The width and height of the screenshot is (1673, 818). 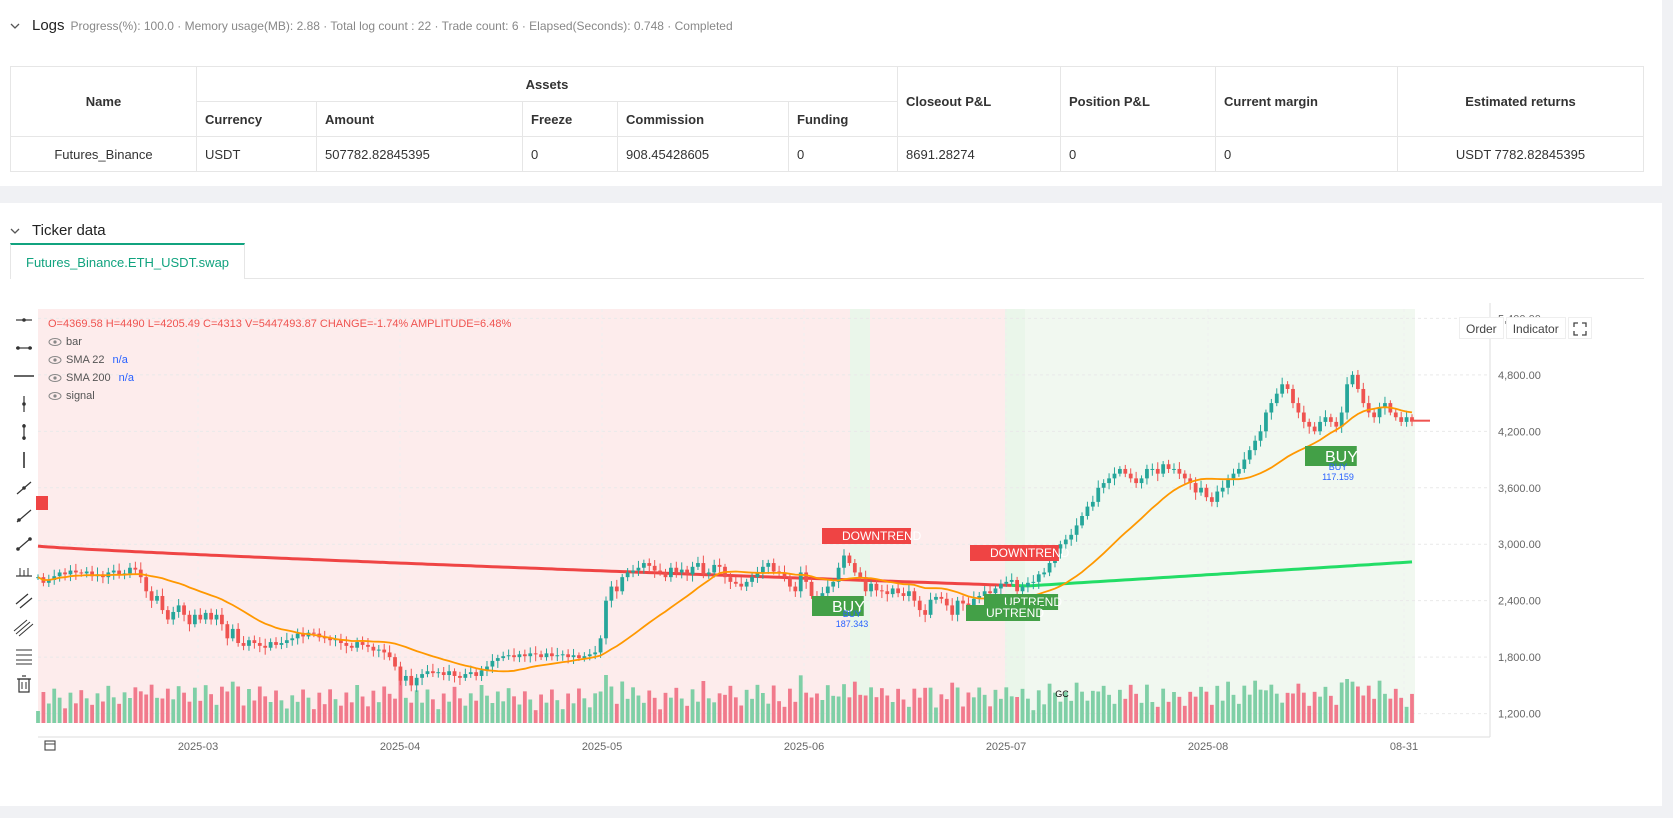 I want to click on horizontal-ray-icon, so click(x=24, y=320).